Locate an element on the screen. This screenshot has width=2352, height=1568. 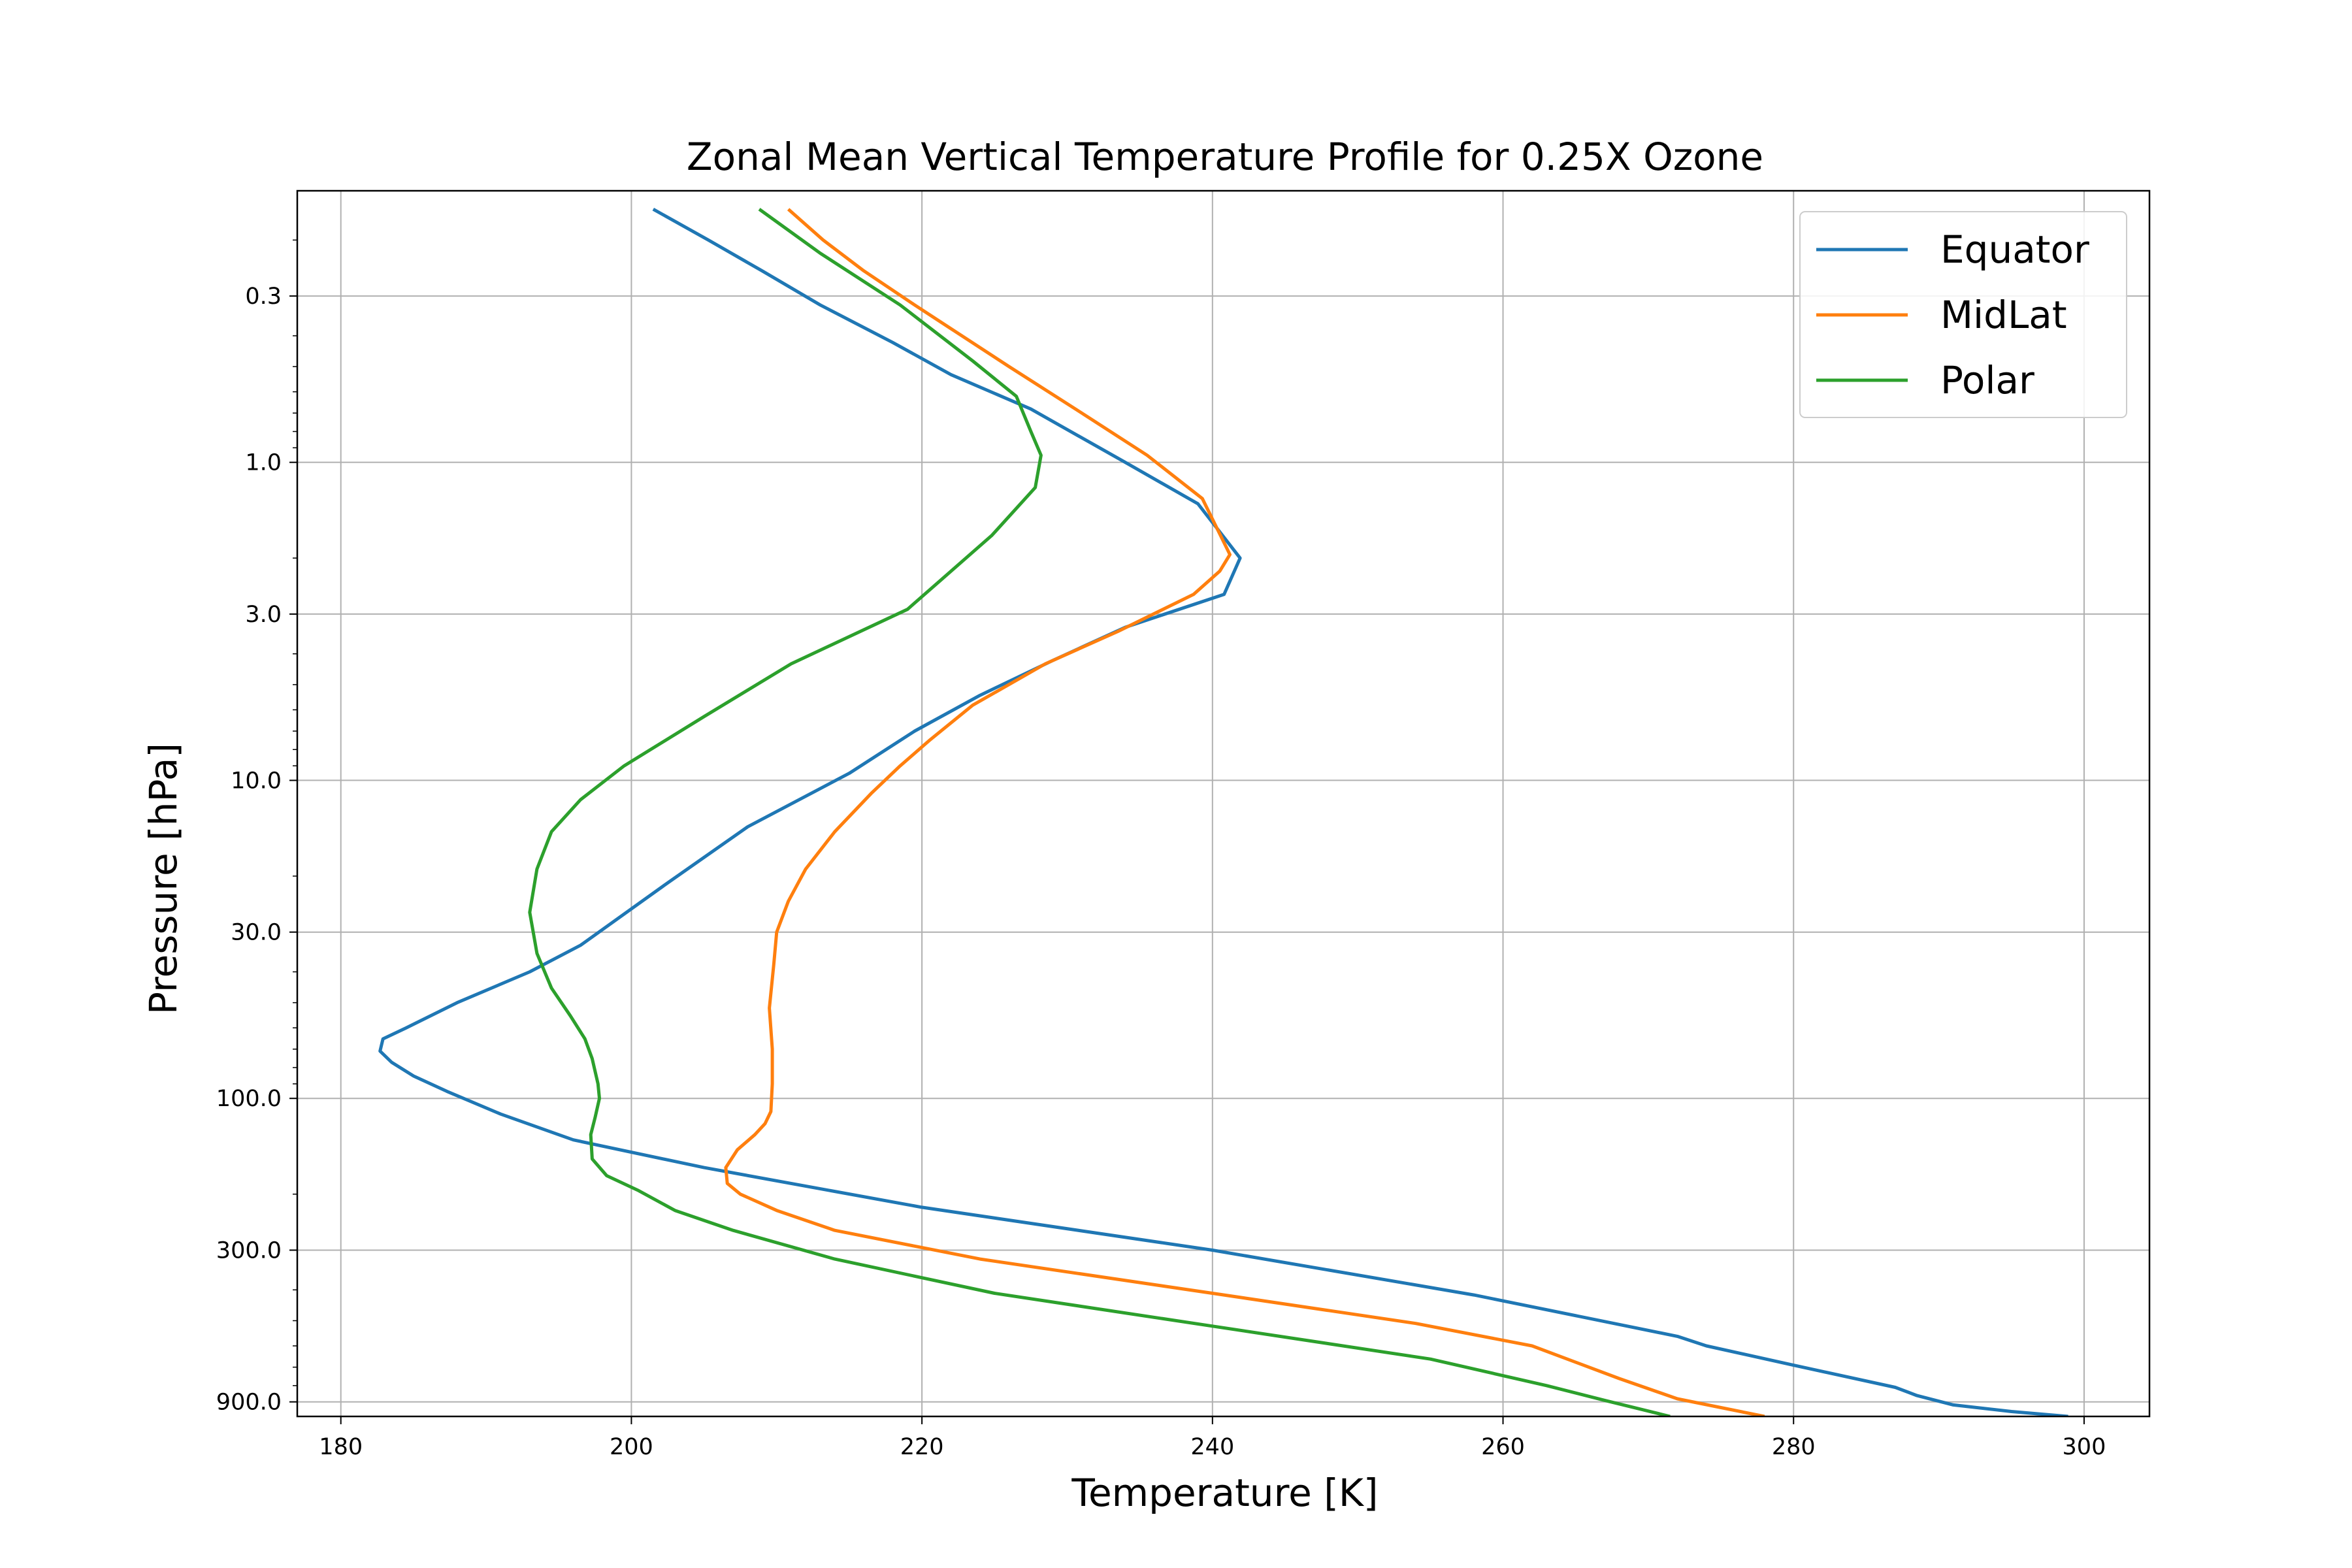
legend-box is located at coordinates (1963, 314).